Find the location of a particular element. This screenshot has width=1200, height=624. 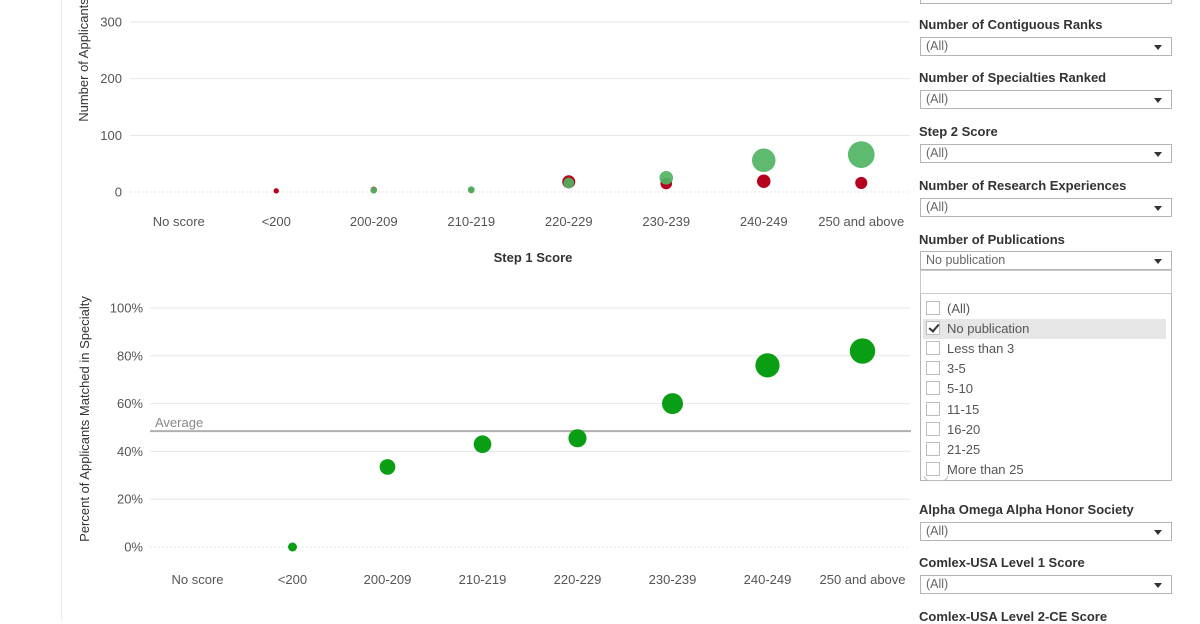

select-value: No publication is located at coordinates (966, 260).